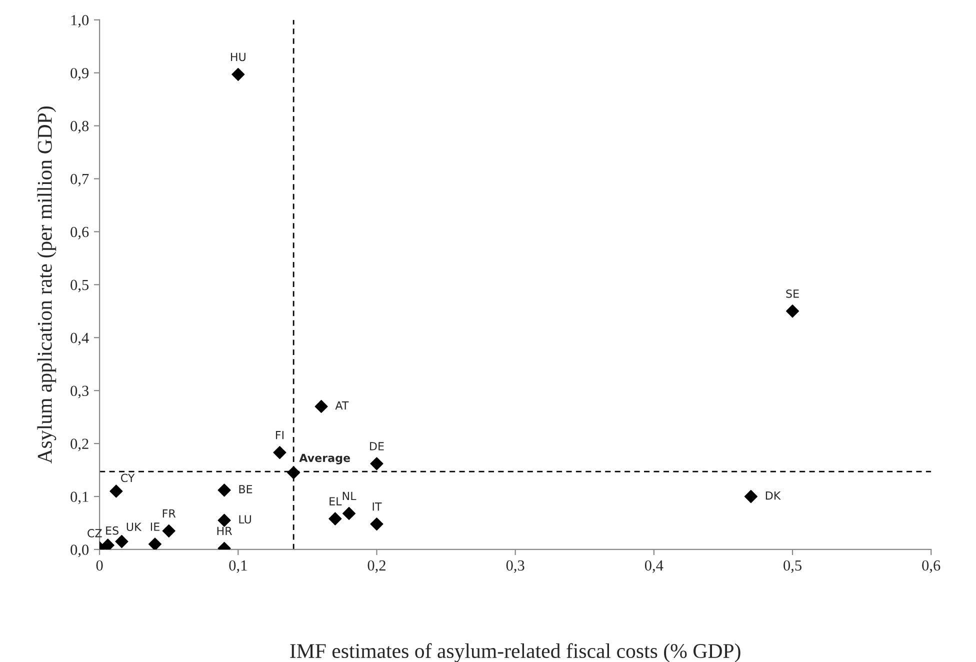  What do you see at coordinates (793, 566) in the screenshot?
I see `x-tick-label: 0,5` at bounding box center [793, 566].